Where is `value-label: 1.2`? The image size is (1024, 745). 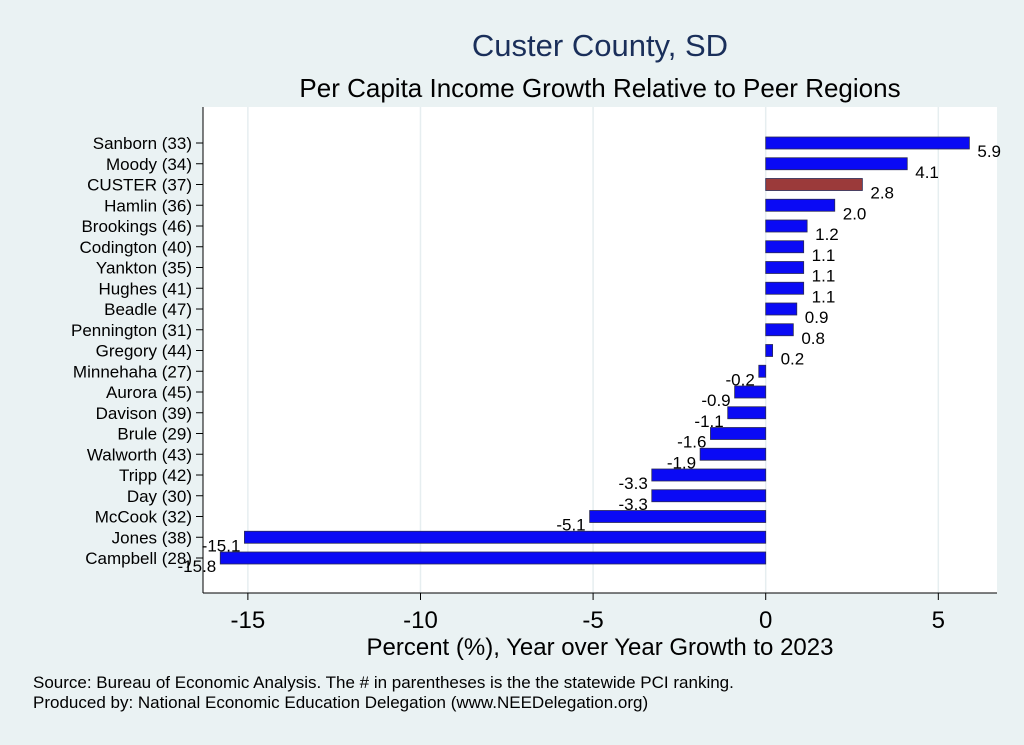
value-label: 1.2 is located at coordinates (827, 234).